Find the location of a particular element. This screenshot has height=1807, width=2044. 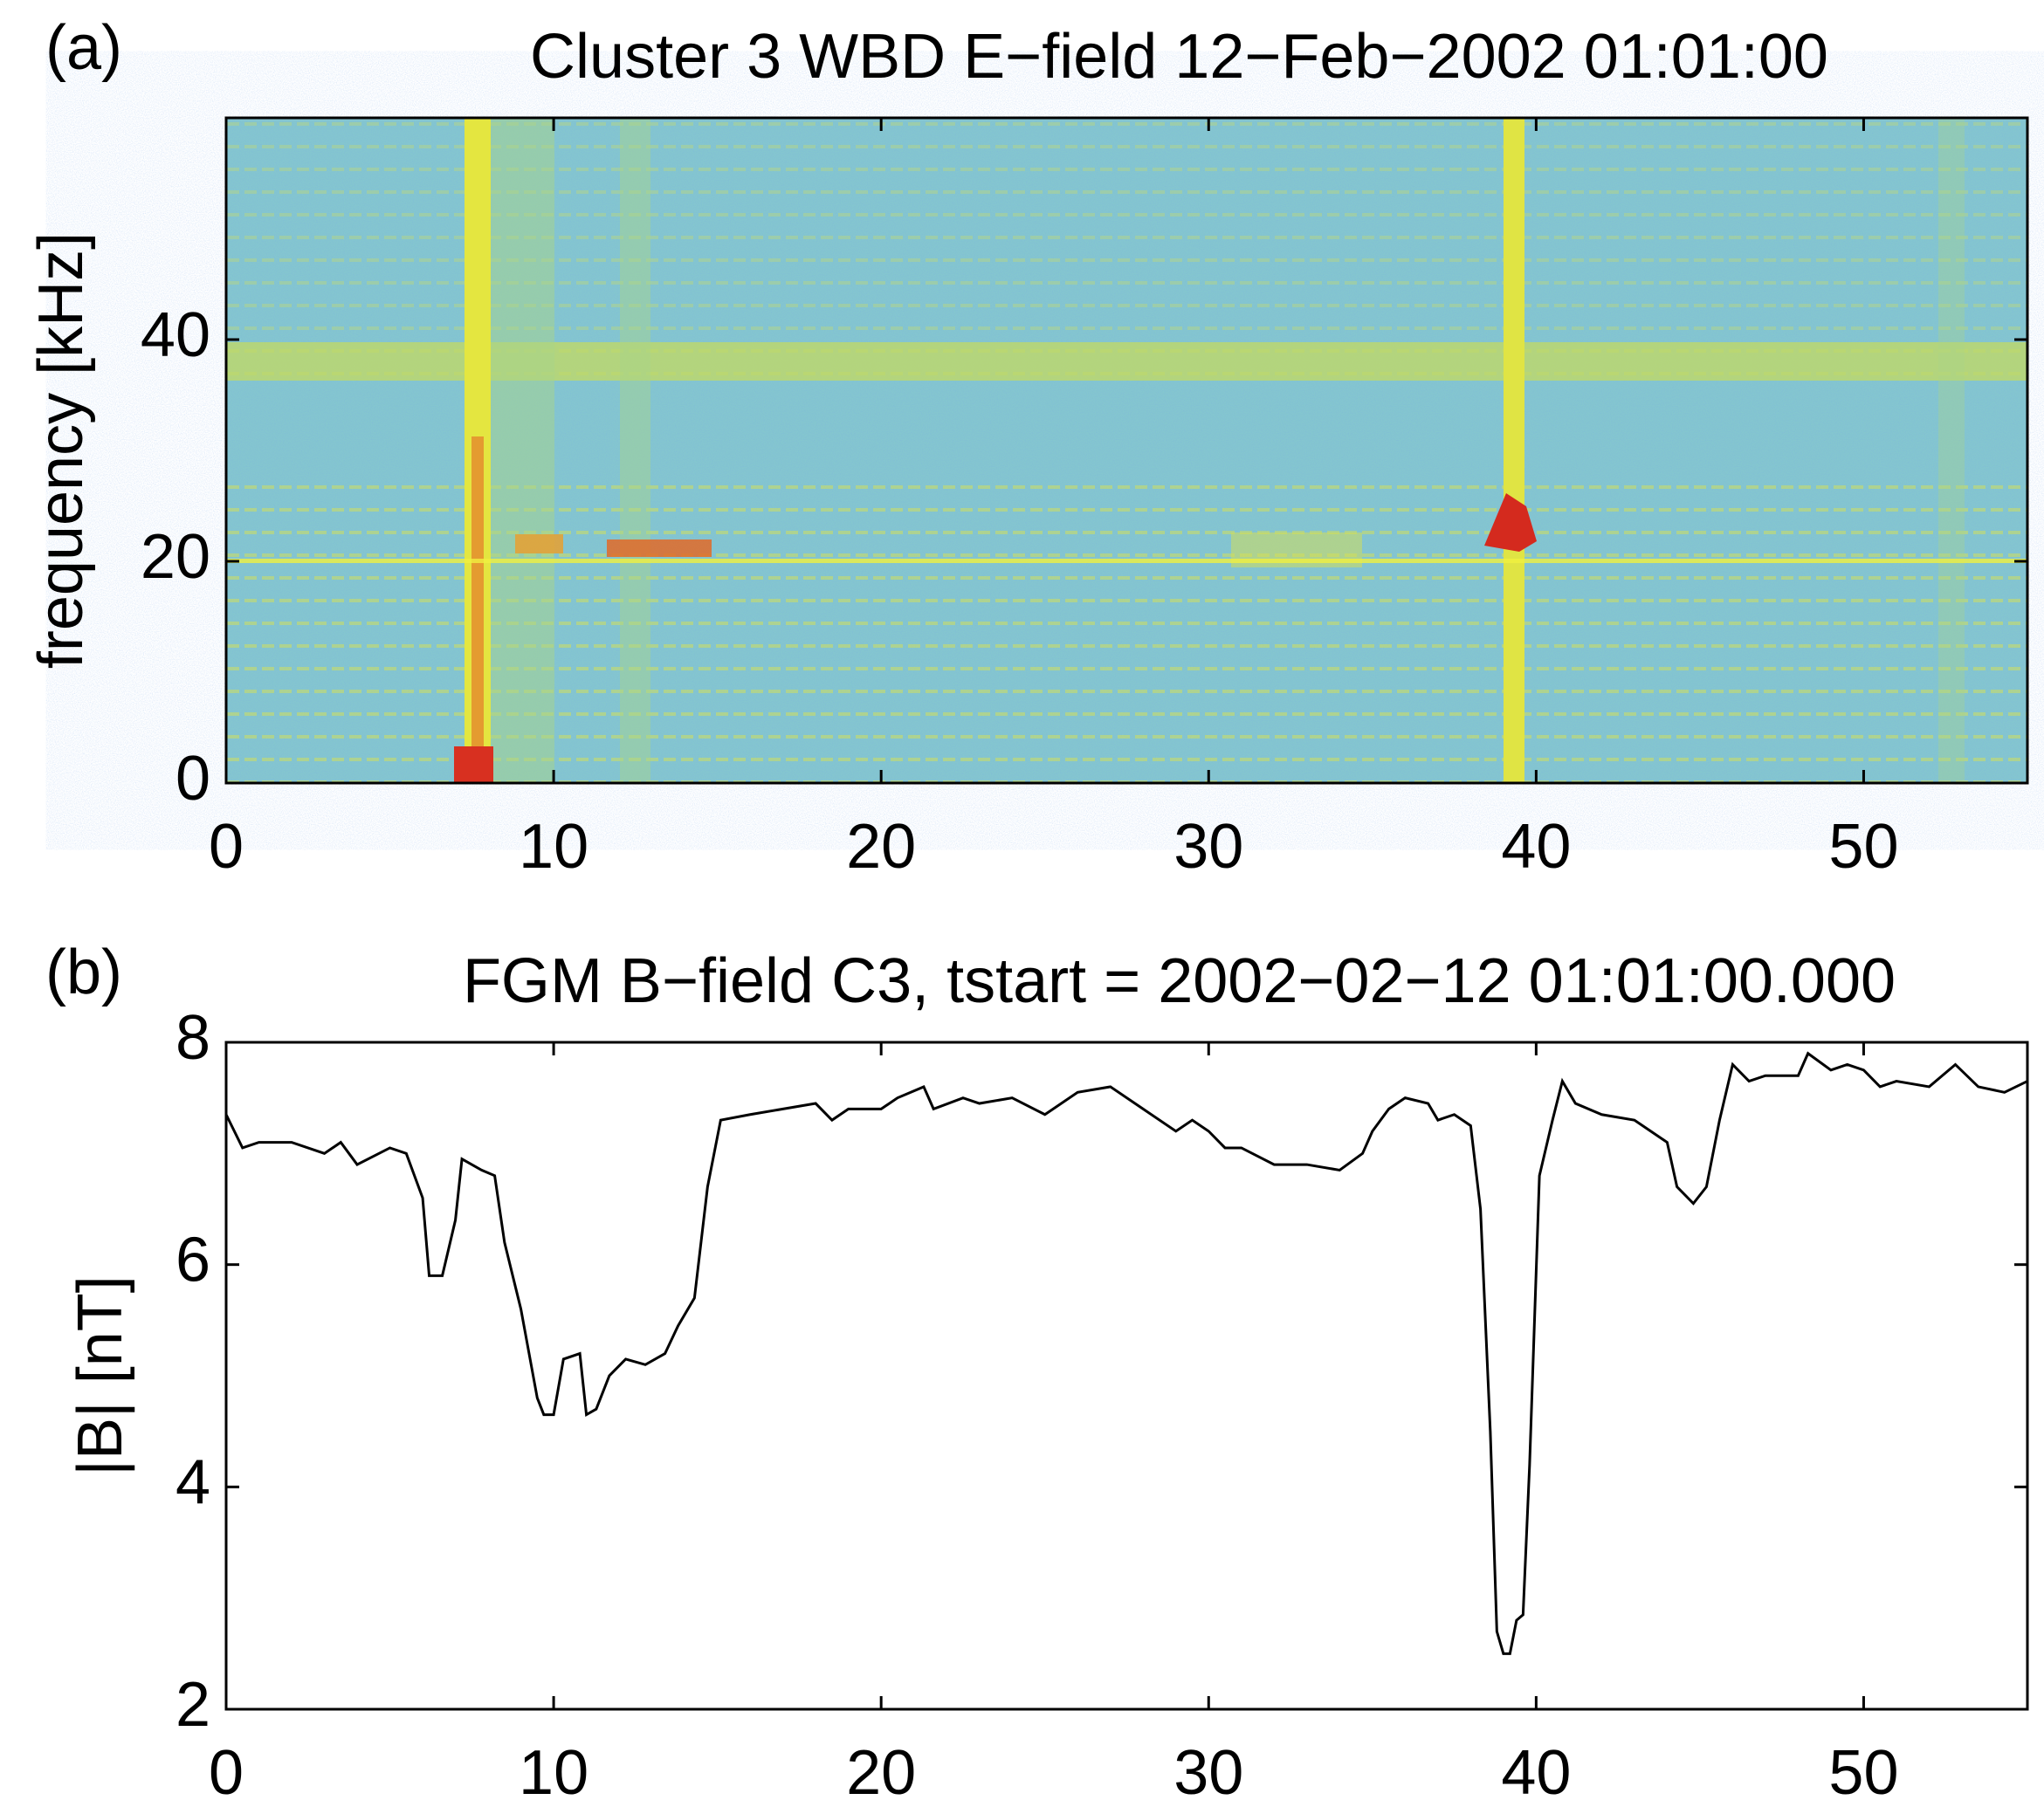

y-tick-label: 0 is located at coordinates (192, 779).